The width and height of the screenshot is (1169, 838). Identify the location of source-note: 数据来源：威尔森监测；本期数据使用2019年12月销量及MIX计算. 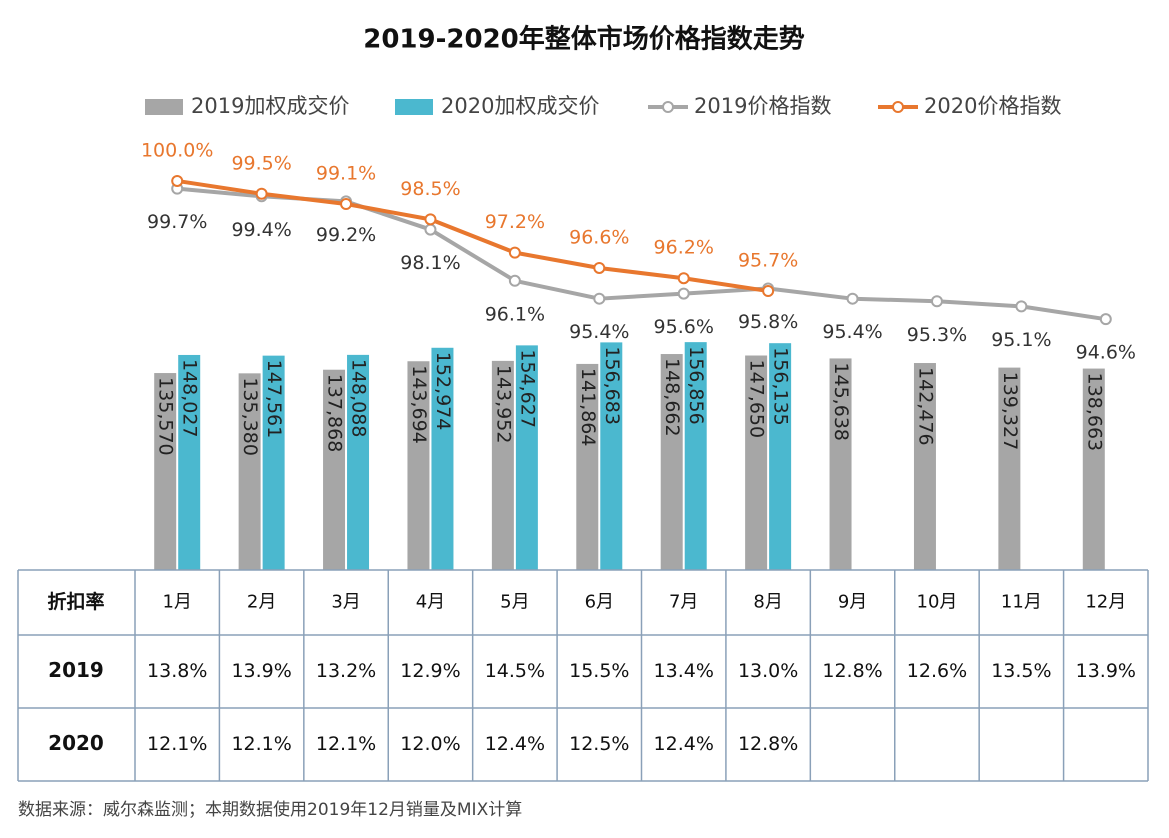
(270, 809).